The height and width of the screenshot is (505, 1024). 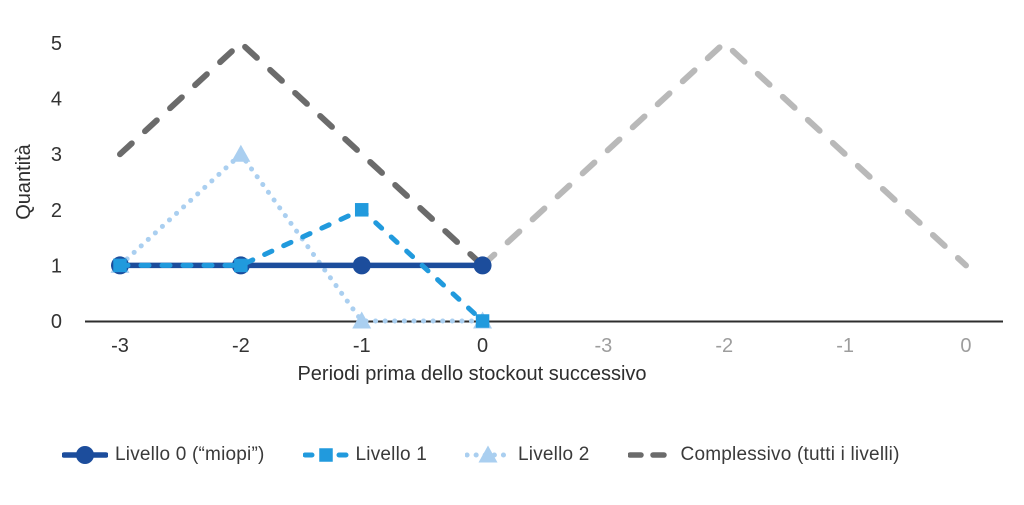 What do you see at coordinates (391, 454) in the screenshot?
I see `legend-label-livello-1: Livello 1` at bounding box center [391, 454].